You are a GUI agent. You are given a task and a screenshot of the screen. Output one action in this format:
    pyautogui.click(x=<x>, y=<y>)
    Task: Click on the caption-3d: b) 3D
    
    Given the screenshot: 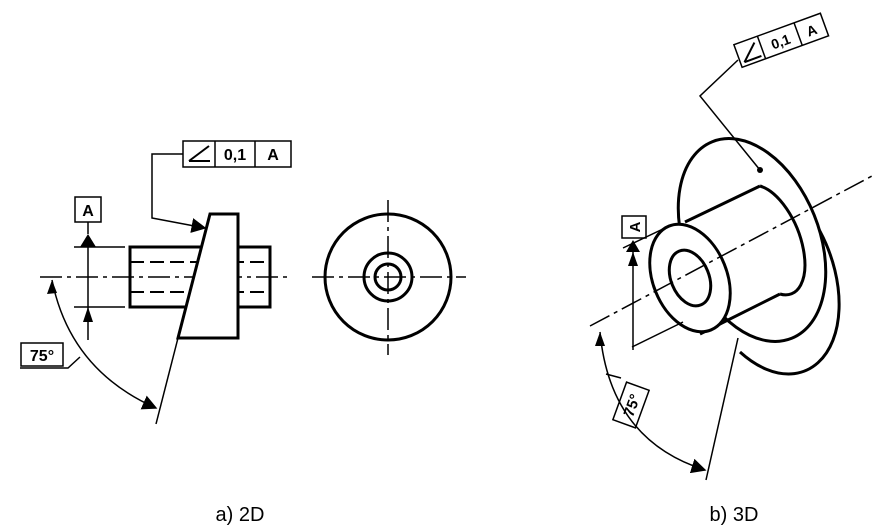 What is the action you would take?
    pyautogui.click(x=734, y=515)
    